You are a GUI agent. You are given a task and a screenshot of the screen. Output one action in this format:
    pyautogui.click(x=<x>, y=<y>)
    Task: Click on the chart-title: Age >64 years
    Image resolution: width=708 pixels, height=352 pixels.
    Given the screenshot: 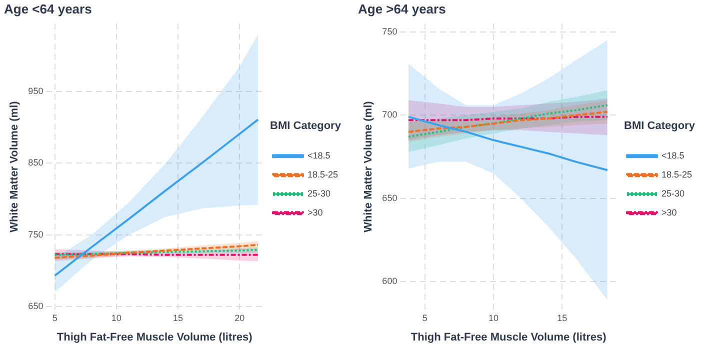 What is the action you would take?
    pyautogui.click(x=402, y=8)
    